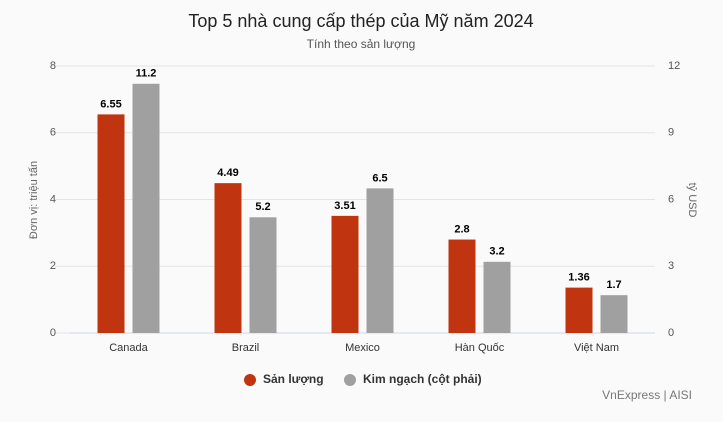  Describe the element at coordinates (53, 266) in the screenshot. I see `y-tick-label: 2` at that location.